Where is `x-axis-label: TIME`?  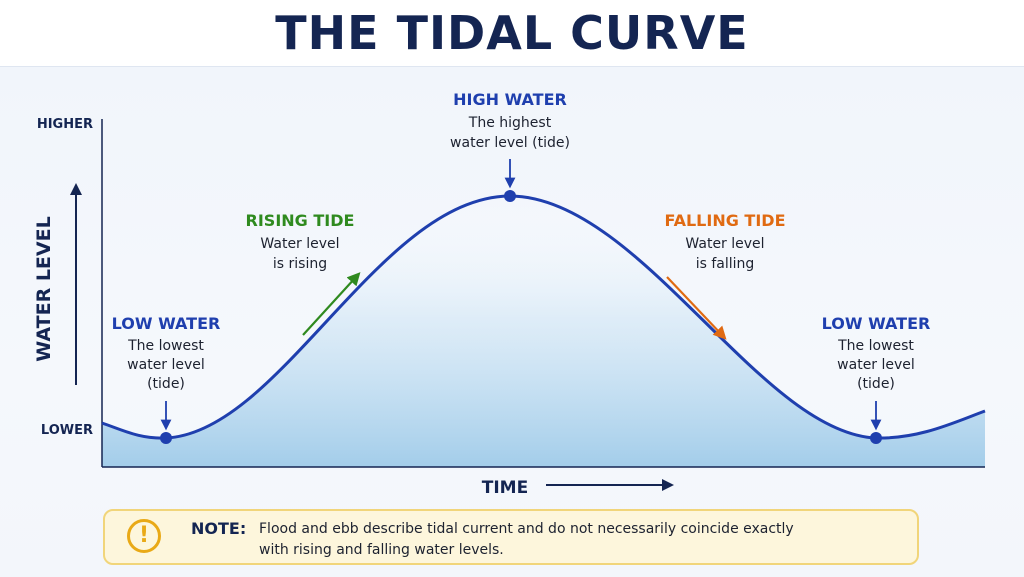 x-axis-label: TIME is located at coordinates (505, 488).